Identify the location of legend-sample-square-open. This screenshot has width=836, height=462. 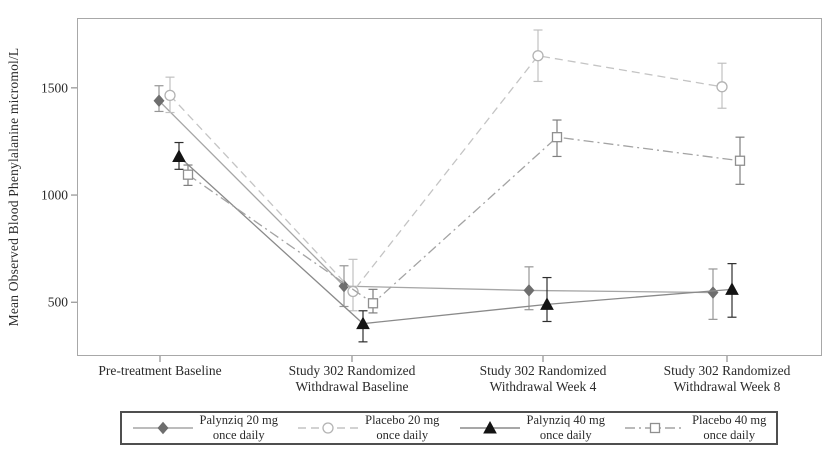
(655, 428).